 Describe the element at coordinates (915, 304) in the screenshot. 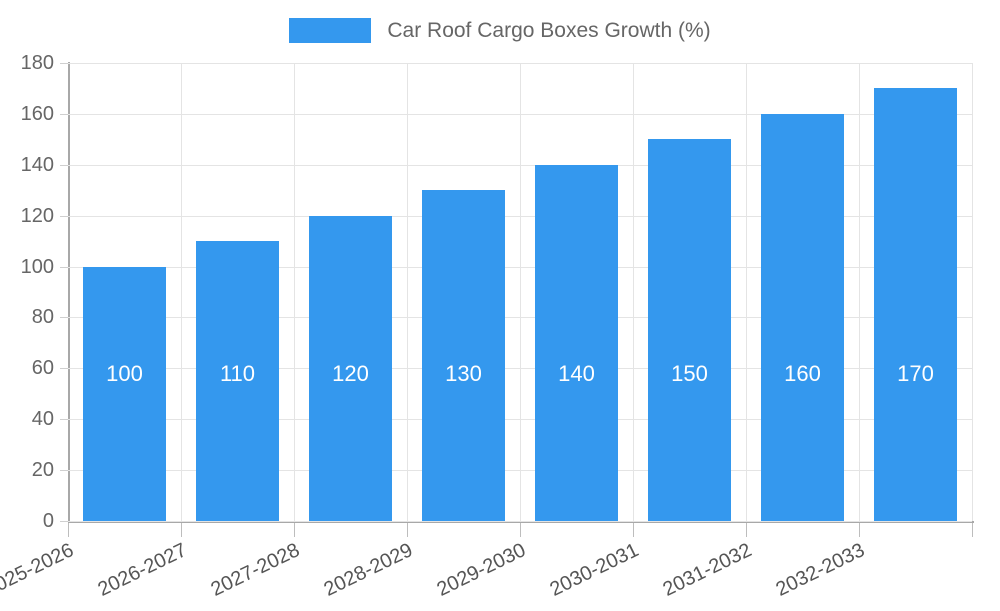

I see `bar: 170` at that location.